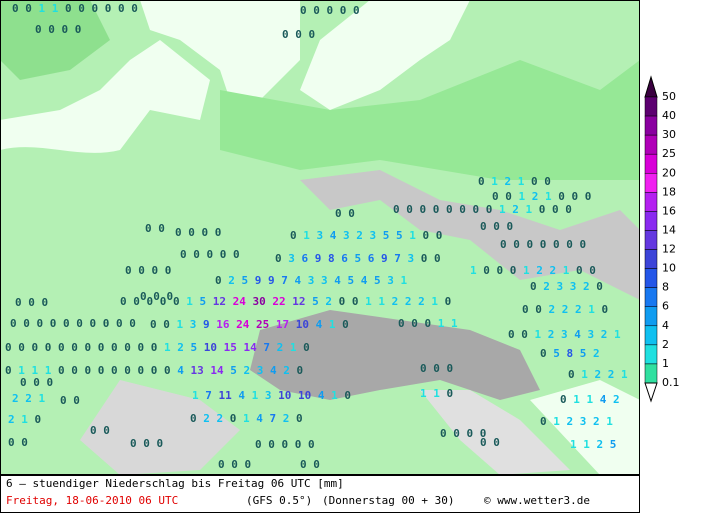  I want to click on precip-value: 12, so click(298, 301).